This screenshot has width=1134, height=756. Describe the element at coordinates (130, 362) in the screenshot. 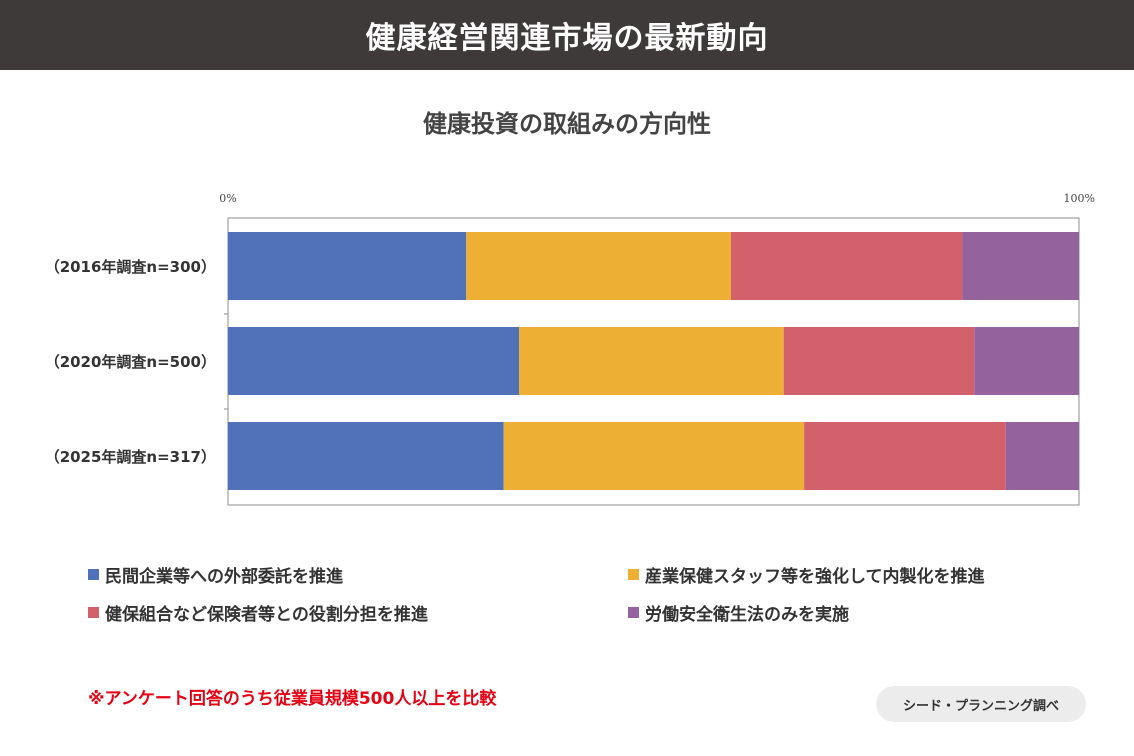

I see `category-label: （2020年調査n=500）` at that location.